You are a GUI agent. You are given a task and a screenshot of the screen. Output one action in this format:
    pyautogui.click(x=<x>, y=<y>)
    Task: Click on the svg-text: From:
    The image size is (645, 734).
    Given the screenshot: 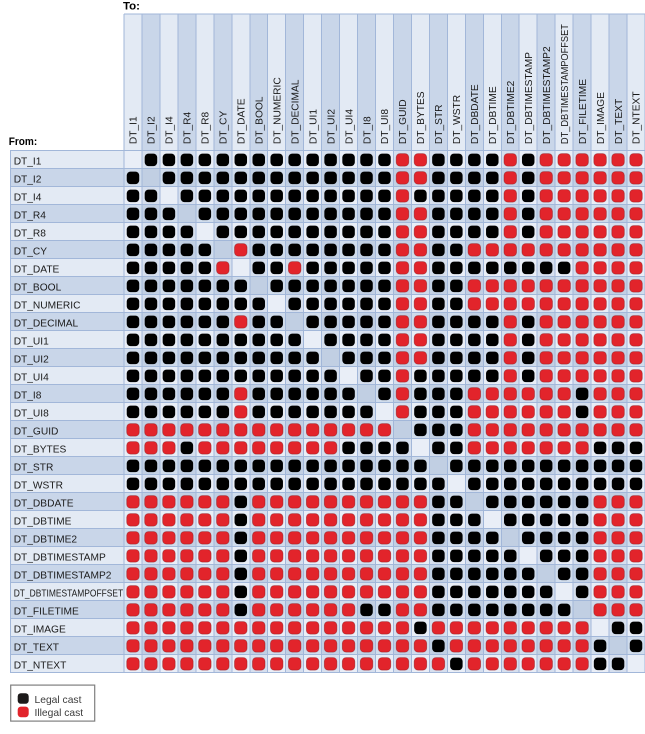 What is the action you would take?
    pyautogui.click(x=23, y=142)
    